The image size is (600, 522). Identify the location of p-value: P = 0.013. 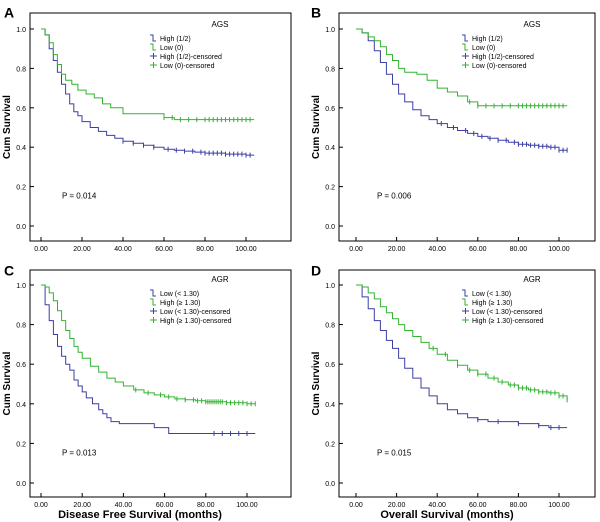
(79, 452).